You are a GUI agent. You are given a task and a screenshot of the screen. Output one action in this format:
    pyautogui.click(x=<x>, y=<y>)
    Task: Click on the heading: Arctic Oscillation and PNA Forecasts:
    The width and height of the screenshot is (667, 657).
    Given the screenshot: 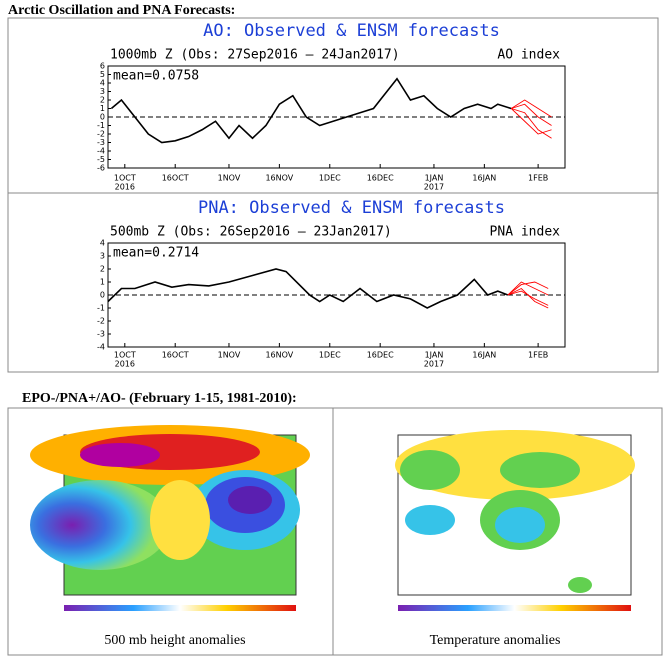 What is the action you would take?
    pyautogui.click(x=121, y=10)
    